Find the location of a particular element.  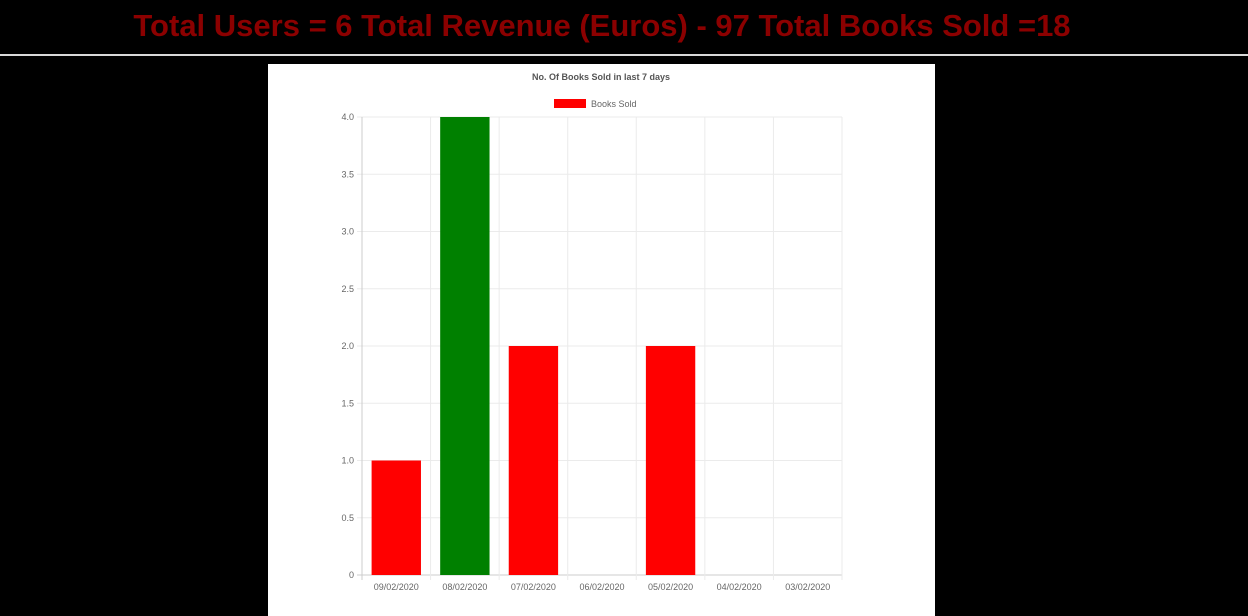

bar-07-02-2020 is located at coordinates (533, 460).